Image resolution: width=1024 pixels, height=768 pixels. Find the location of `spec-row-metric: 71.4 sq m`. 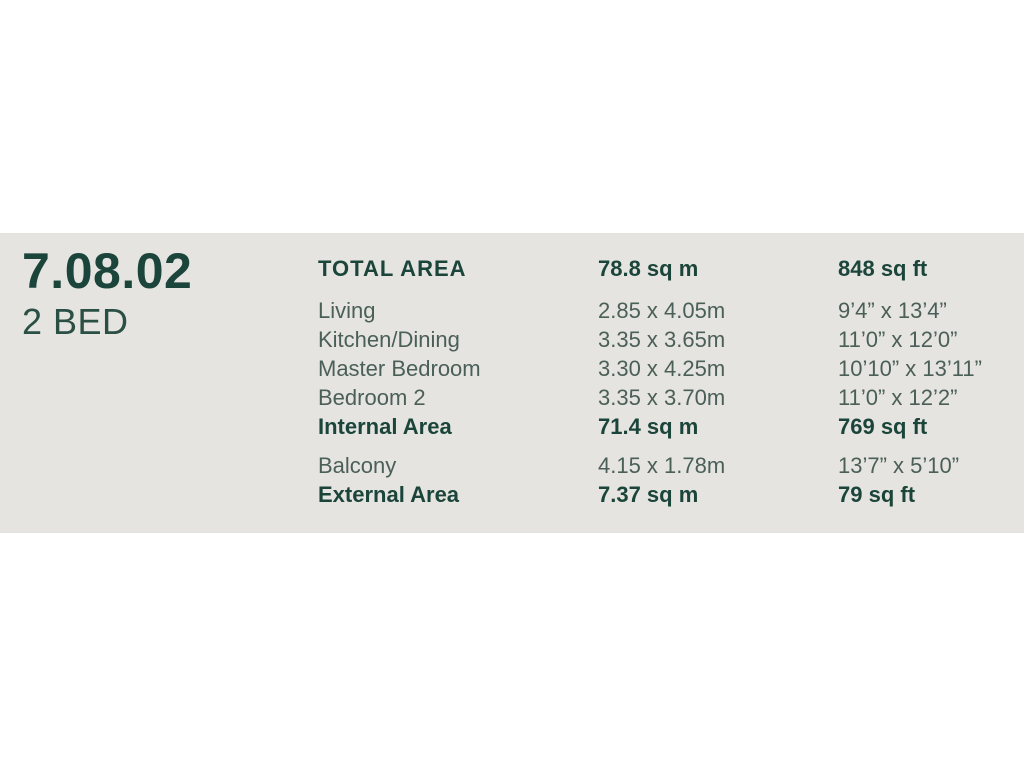

spec-row-metric: 71.4 sq m is located at coordinates (648, 426).